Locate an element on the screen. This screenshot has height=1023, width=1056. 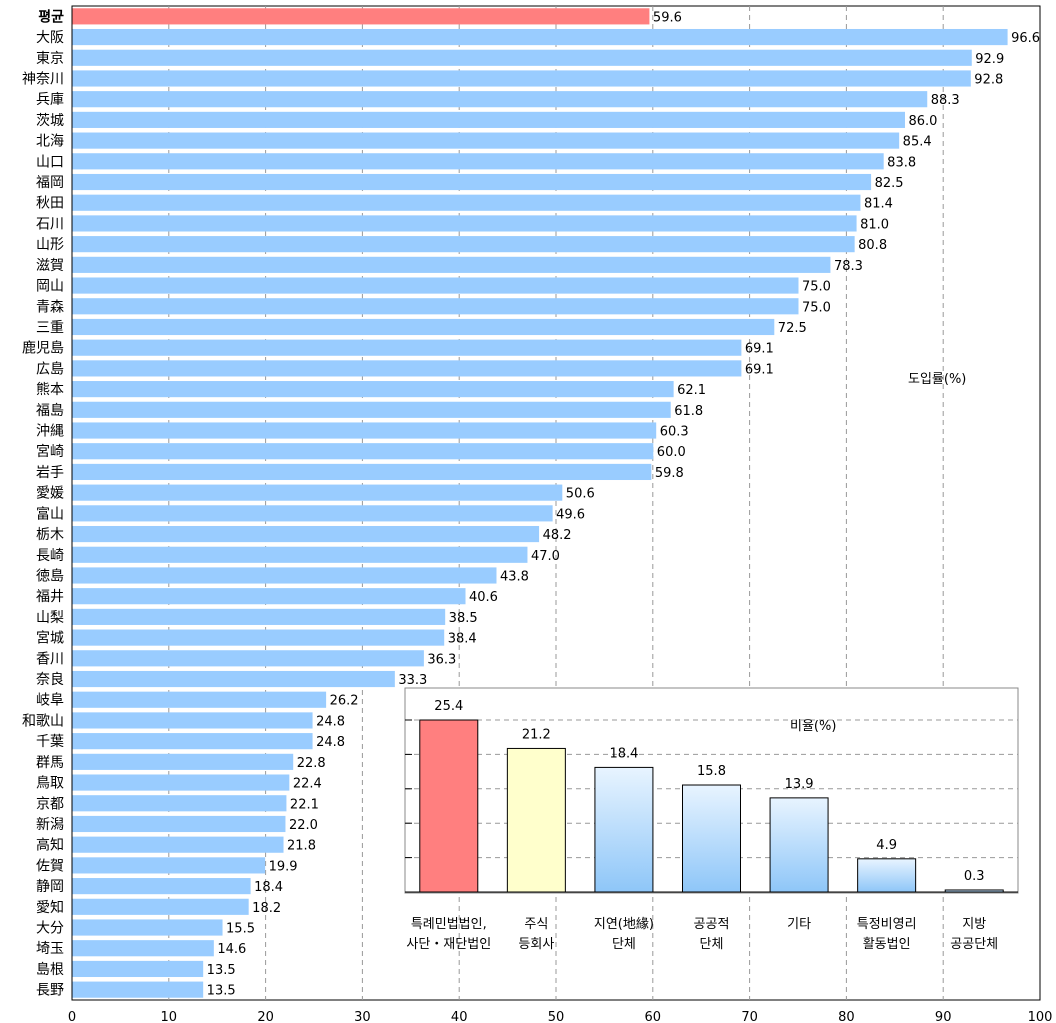
value-label: 26.2 is located at coordinates (344, 701).